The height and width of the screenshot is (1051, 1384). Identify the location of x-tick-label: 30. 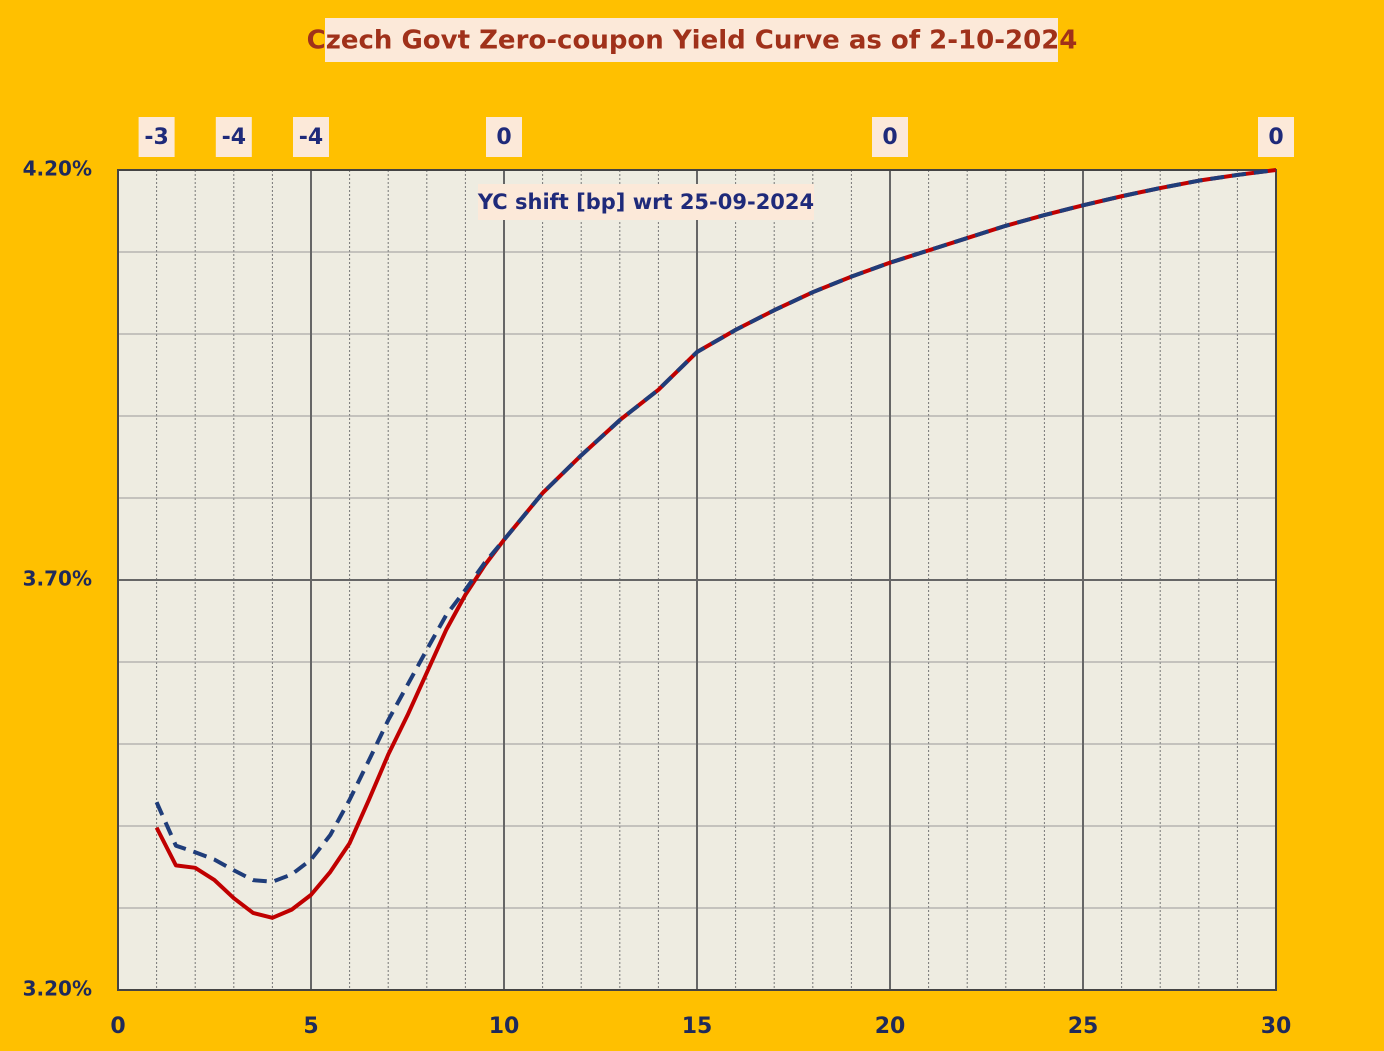
(1276, 1026).